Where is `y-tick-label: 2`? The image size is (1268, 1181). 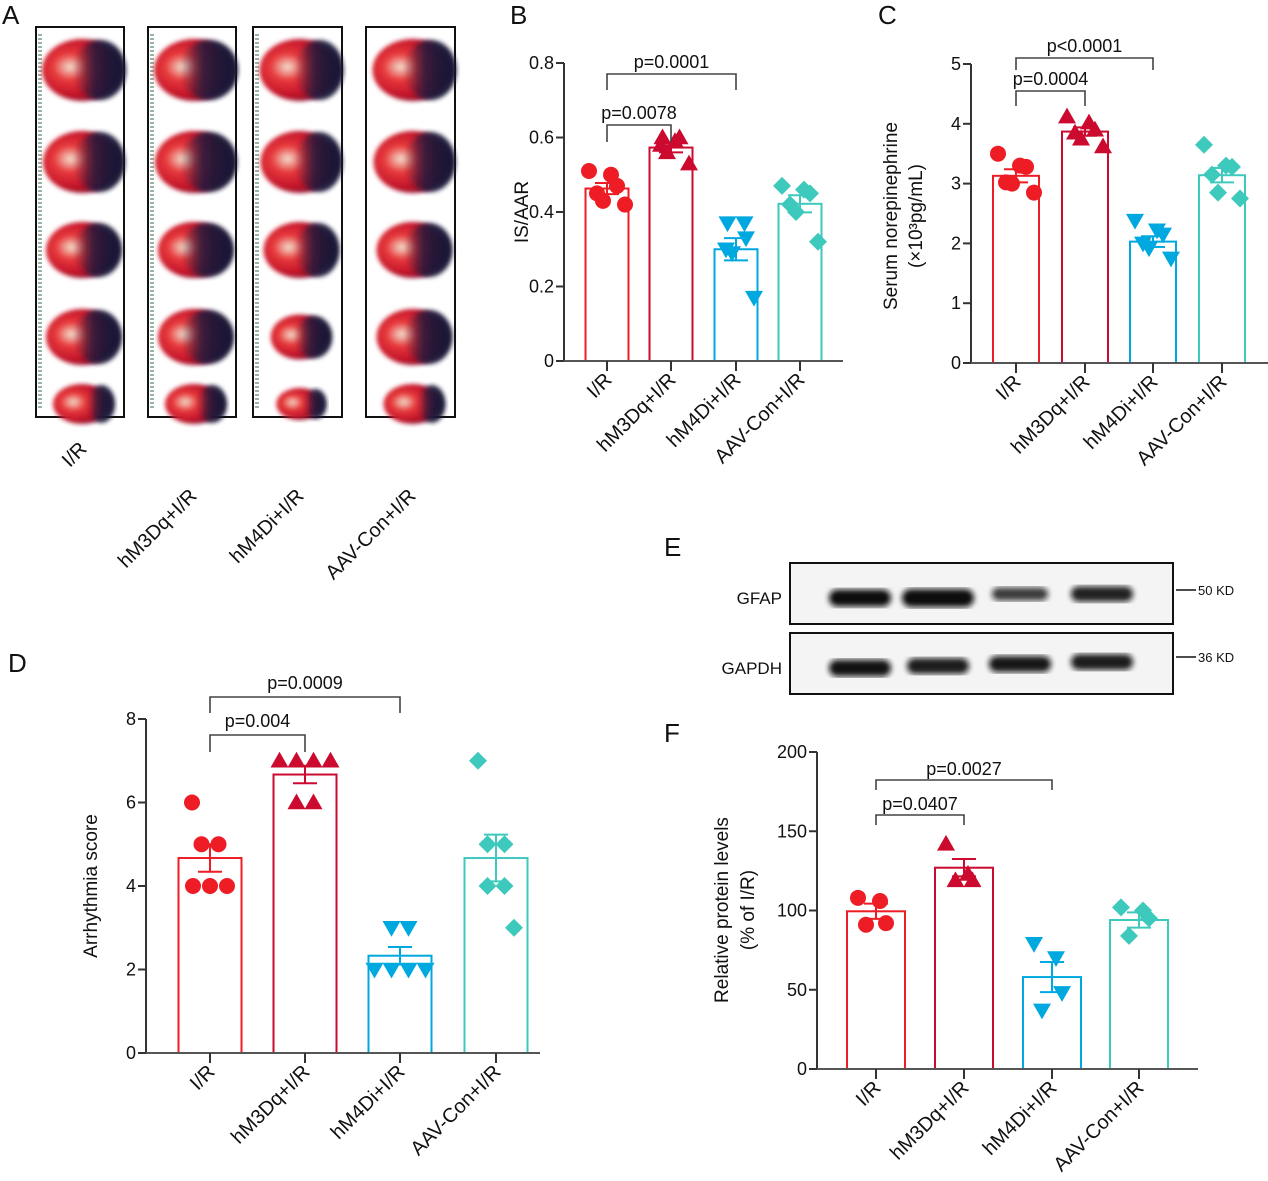 y-tick-label: 2 is located at coordinates (131, 970).